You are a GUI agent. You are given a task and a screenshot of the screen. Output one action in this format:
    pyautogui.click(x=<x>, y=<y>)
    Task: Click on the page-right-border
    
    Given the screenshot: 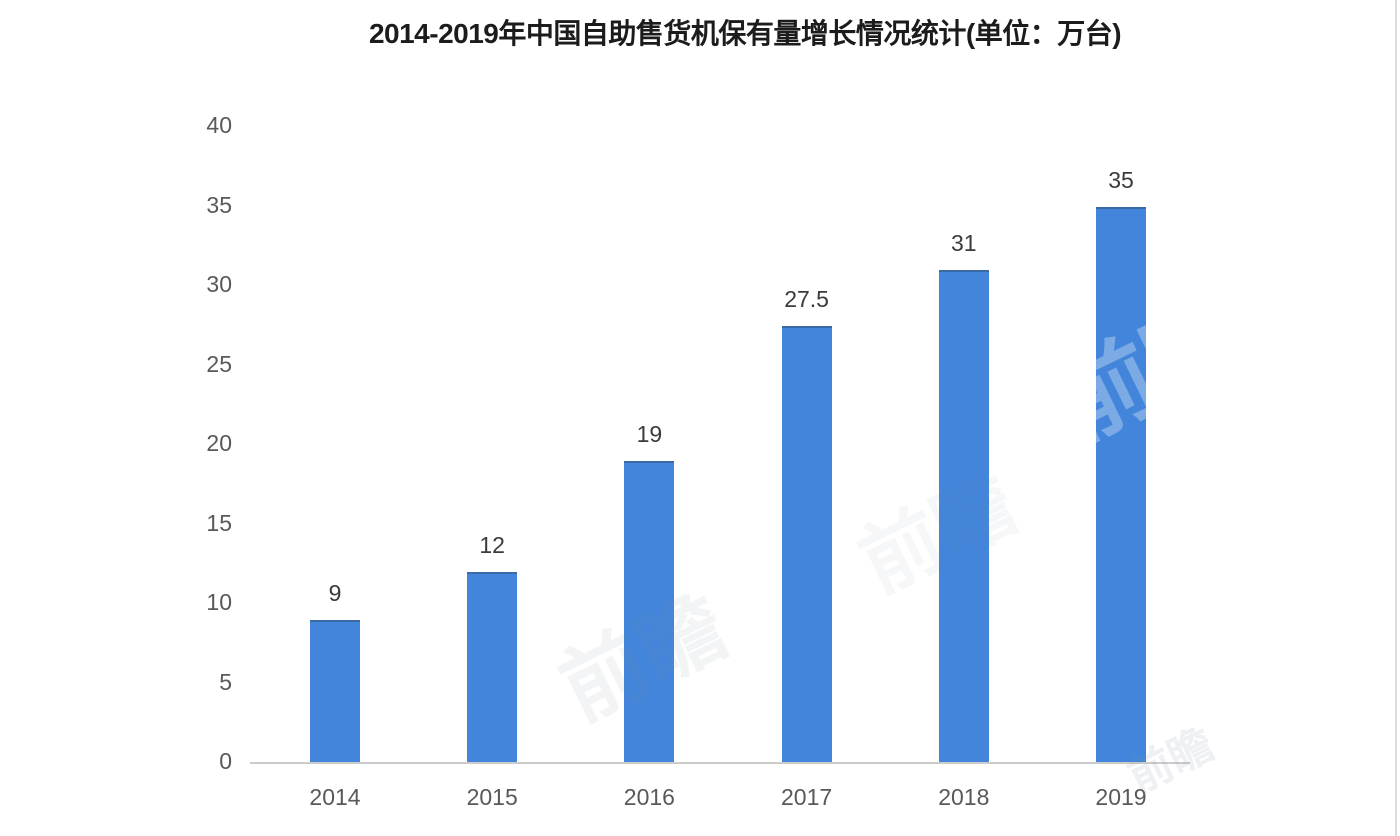 What is the action you would take?
    pyautogui.click(x=1396, y=418)
    